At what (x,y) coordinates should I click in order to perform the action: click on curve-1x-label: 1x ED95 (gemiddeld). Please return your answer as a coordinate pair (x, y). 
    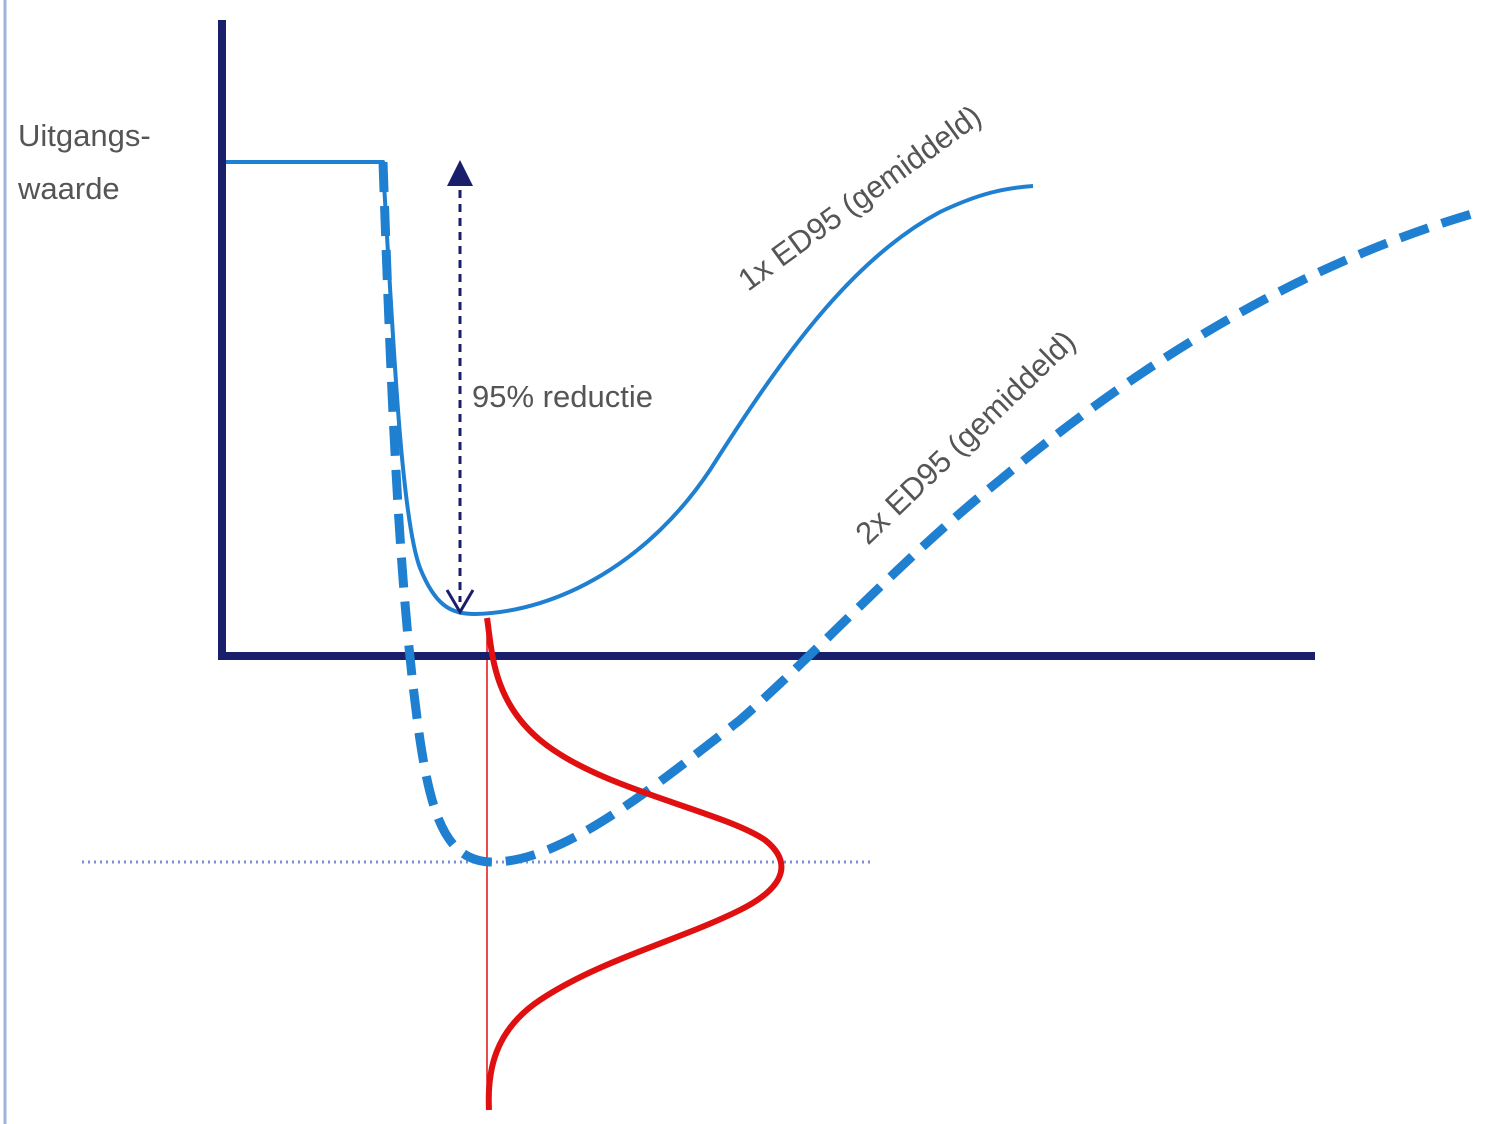
    Looking at the image, I should click on (860, 197).